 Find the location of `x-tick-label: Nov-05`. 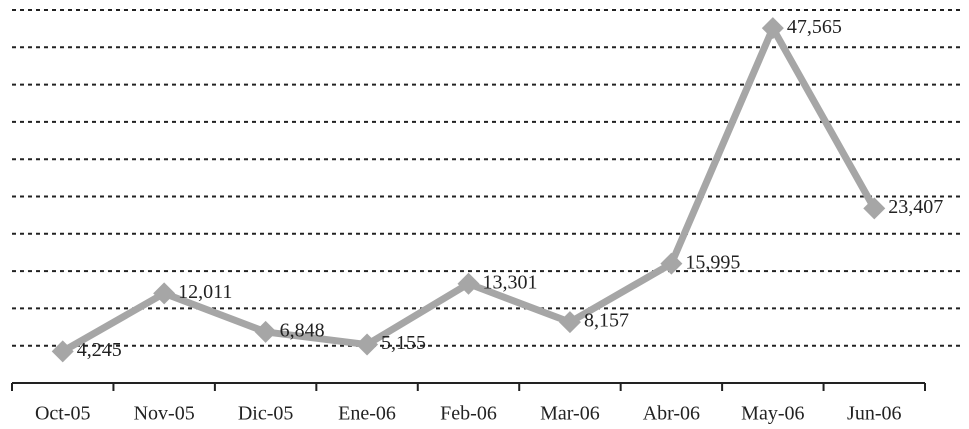

x-tick-label: Nov-05 is located at coordinates (164, 414).